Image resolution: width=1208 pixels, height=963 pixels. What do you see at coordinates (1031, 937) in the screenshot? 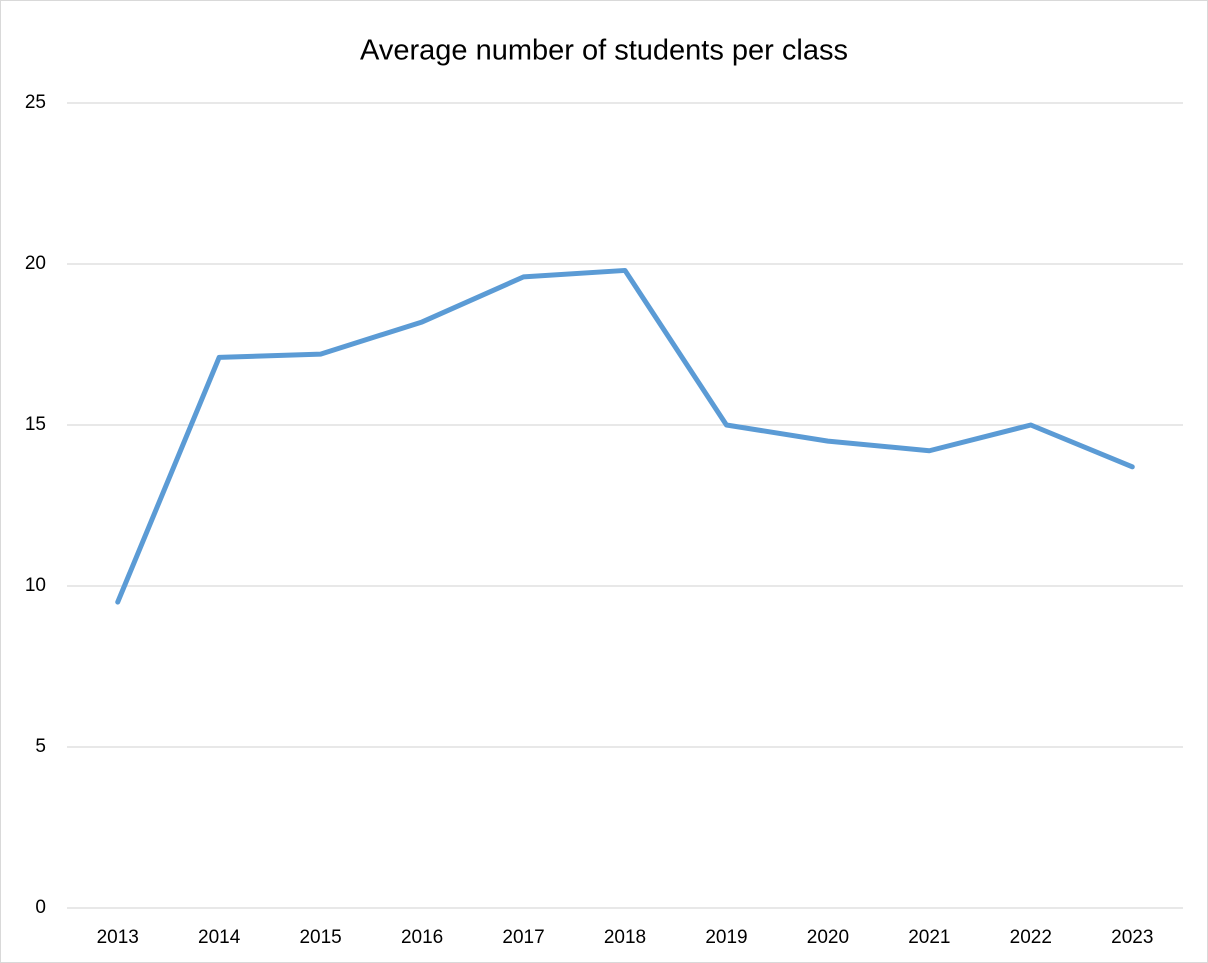
I see `x-tick-label: 2022` at bounding box center [1031, 937].